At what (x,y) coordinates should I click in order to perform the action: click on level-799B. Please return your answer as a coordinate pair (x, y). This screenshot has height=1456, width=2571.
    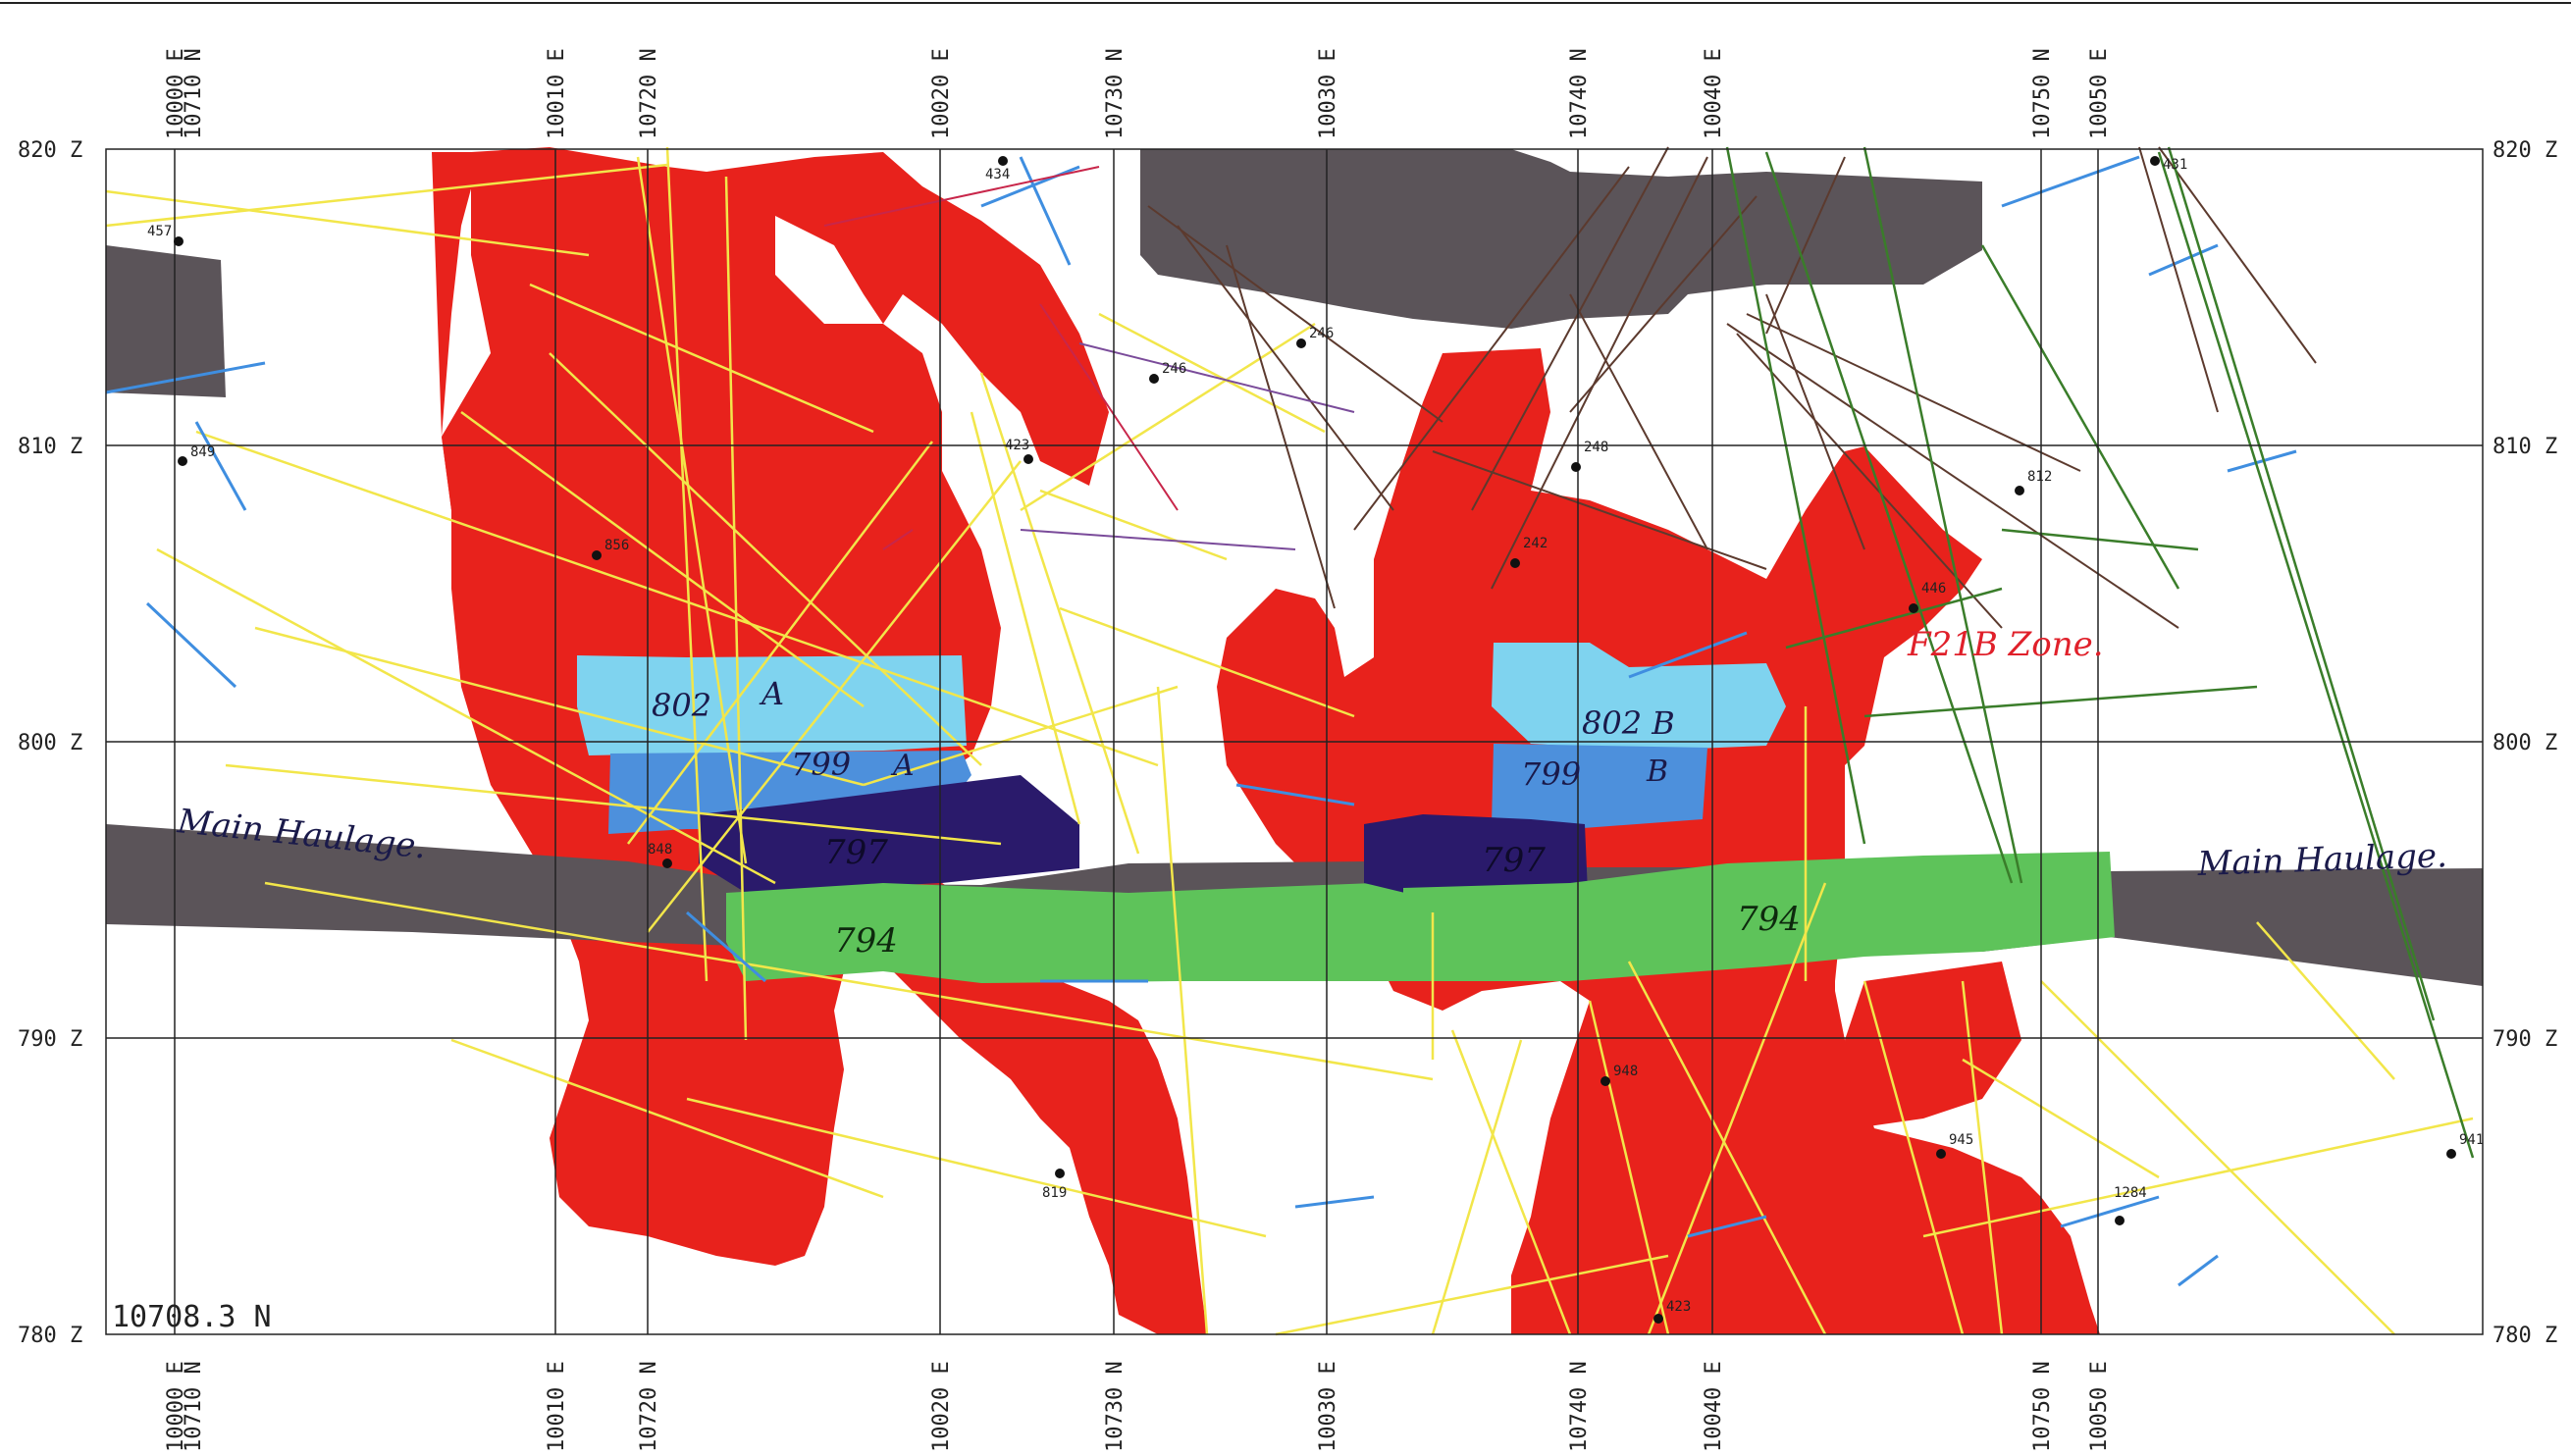
    Looking at the image, I should click on (1600, 786).